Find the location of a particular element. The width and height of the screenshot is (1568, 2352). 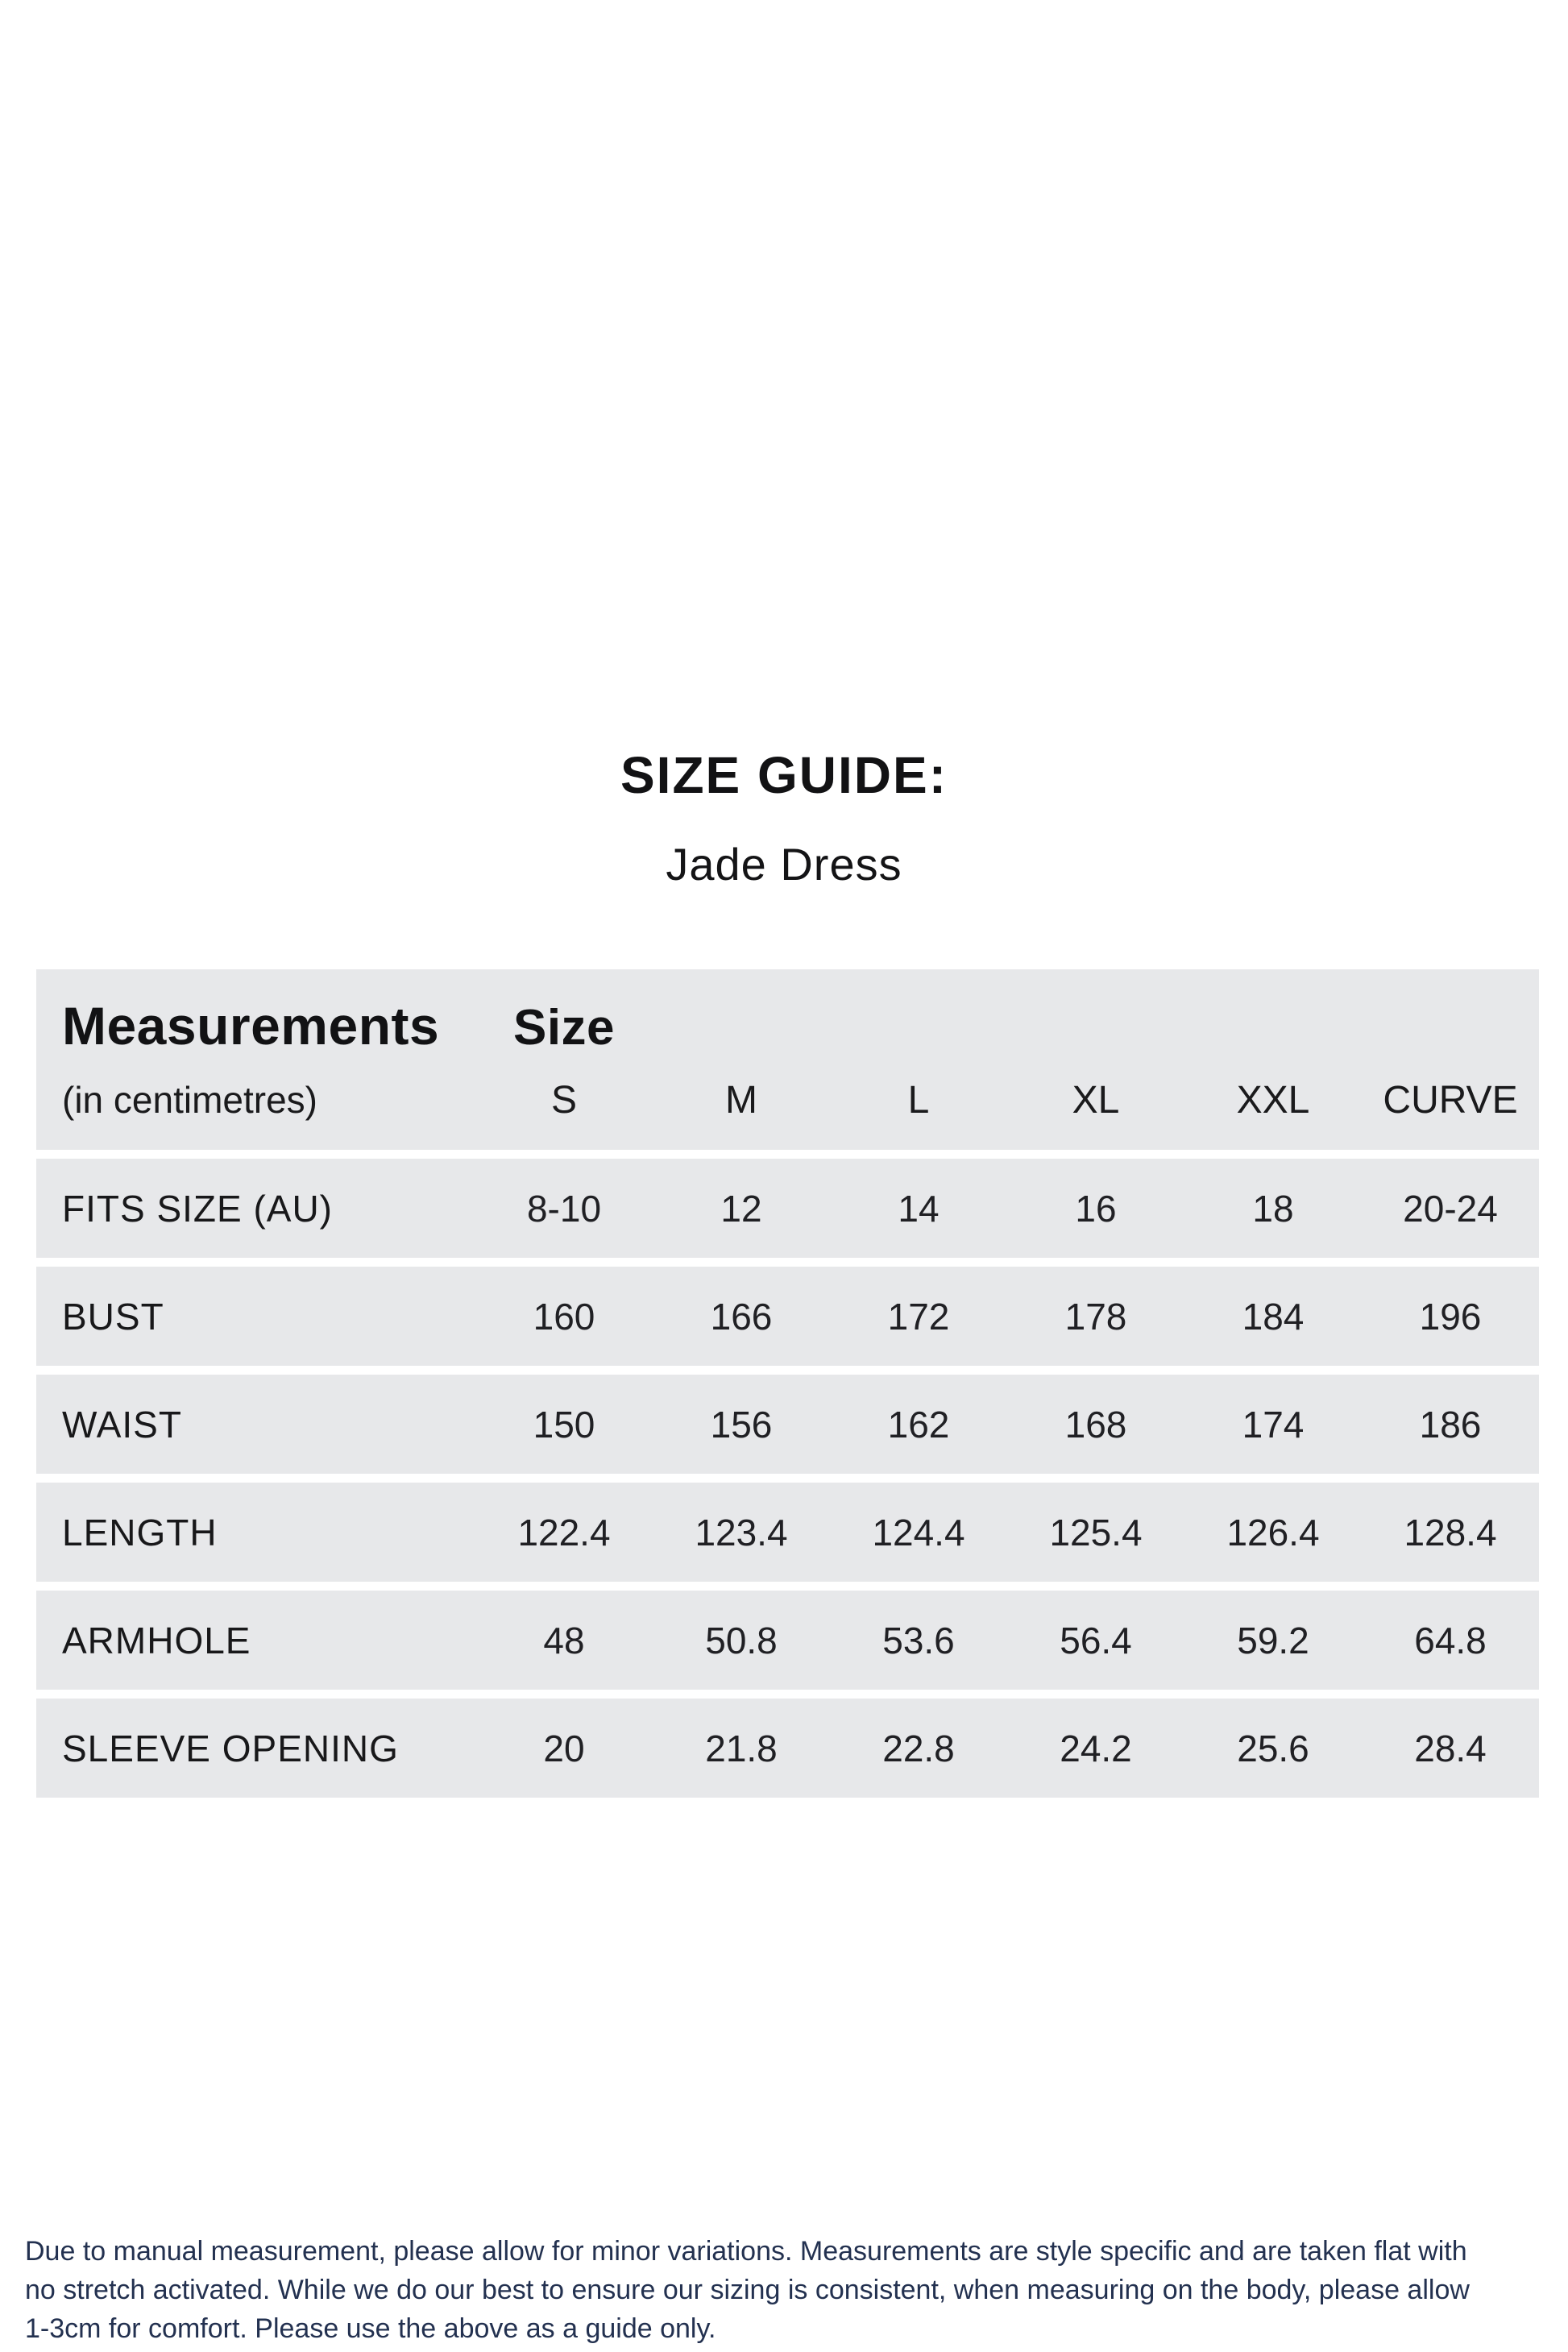

row-value: 184 is located at coordinates (1273, 1316).